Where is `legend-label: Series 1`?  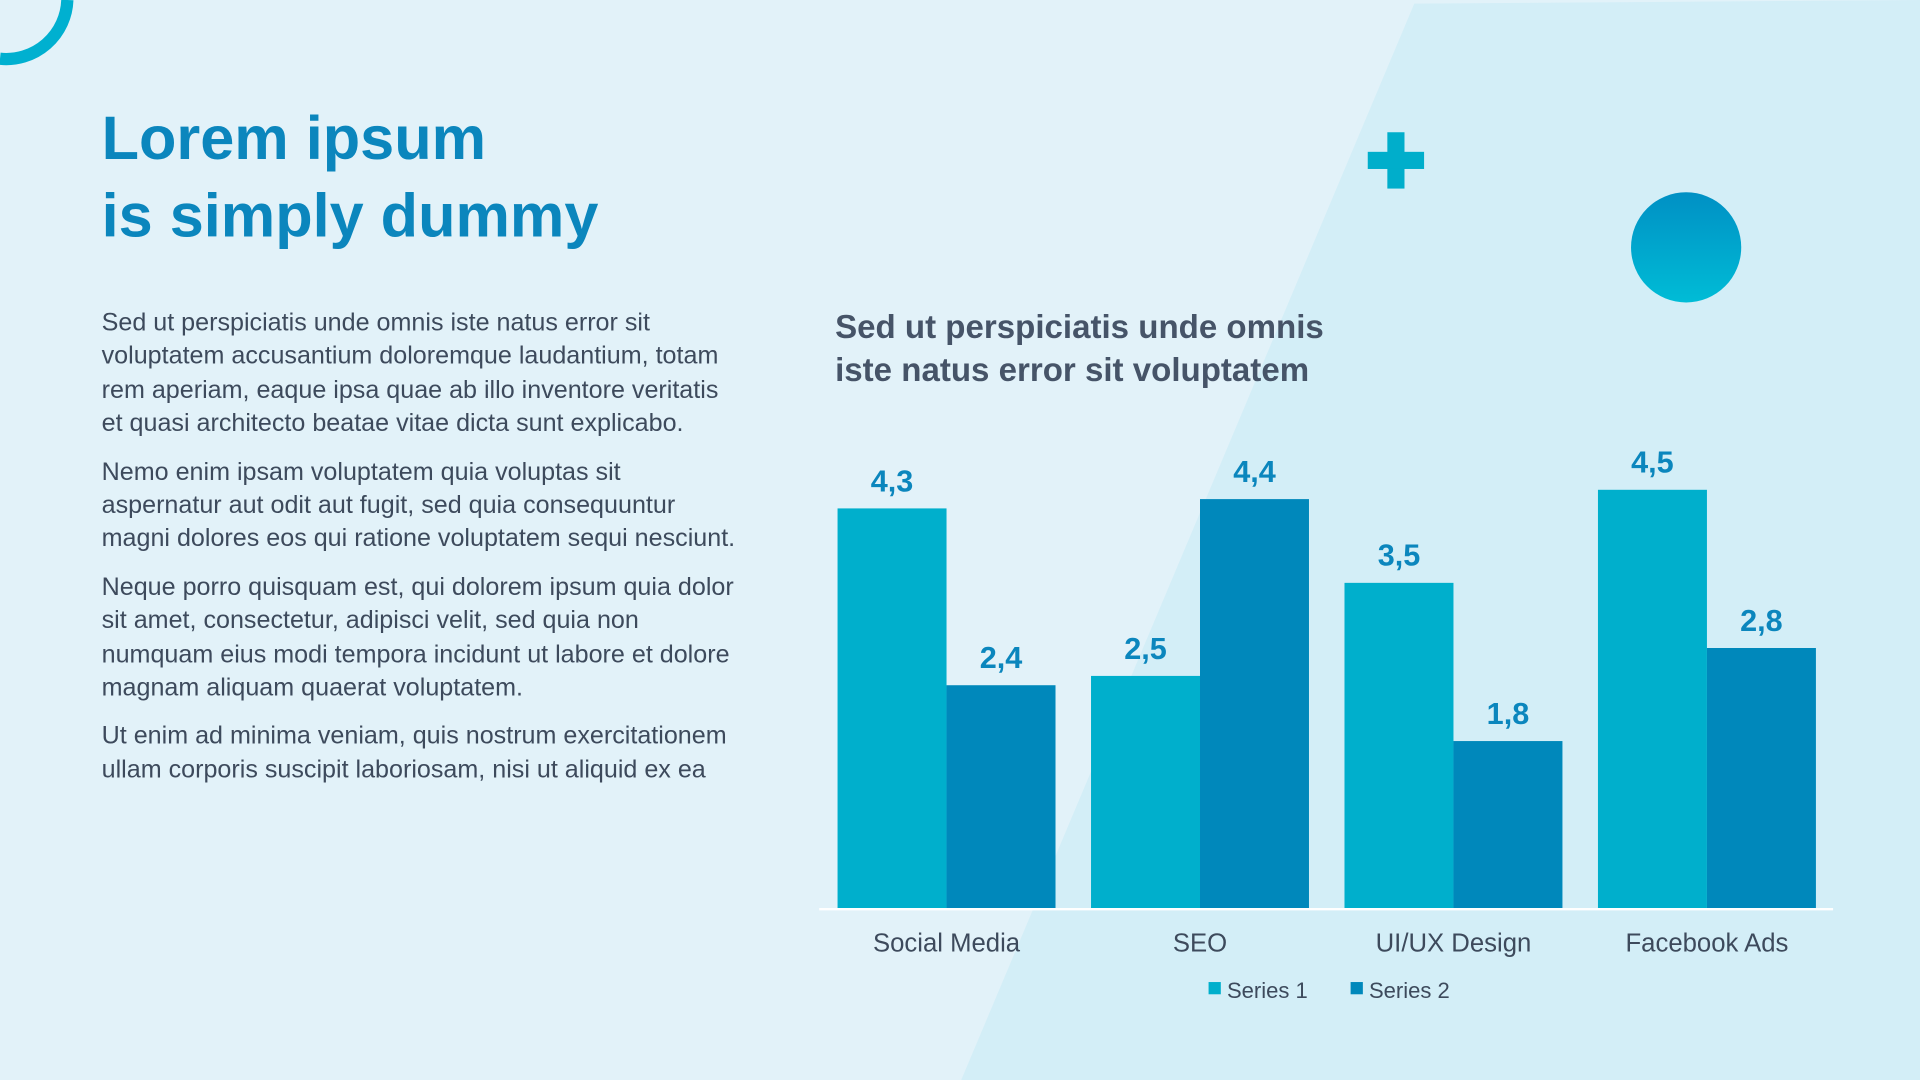
legend-label: Series 1 is located at coordinates (1267, 990).